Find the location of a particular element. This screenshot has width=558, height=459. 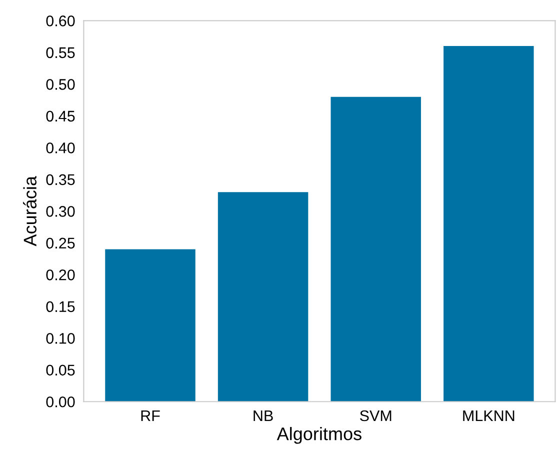

y-tick-label: 0.50 is located at coordinates (60, 84).